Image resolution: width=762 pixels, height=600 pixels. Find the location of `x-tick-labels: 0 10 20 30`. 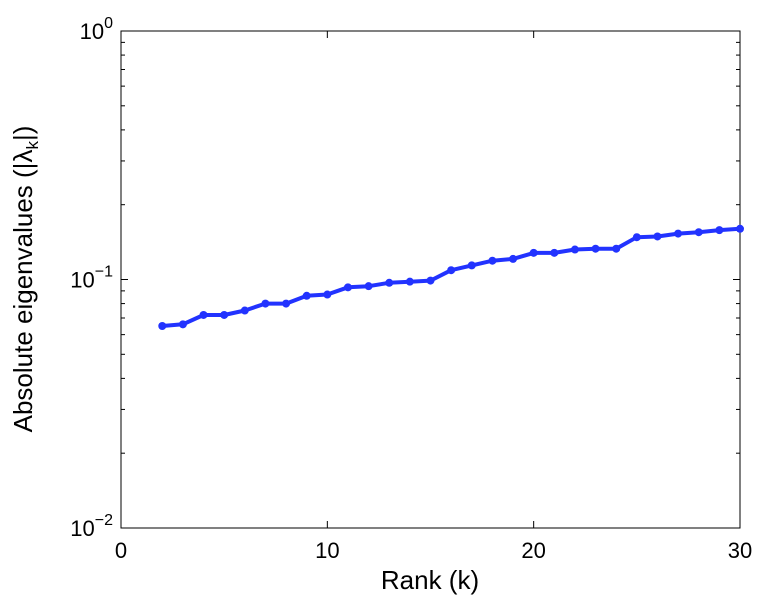

x-tick-labels: 0 10 20 30 is located at coordinates (433, 550).